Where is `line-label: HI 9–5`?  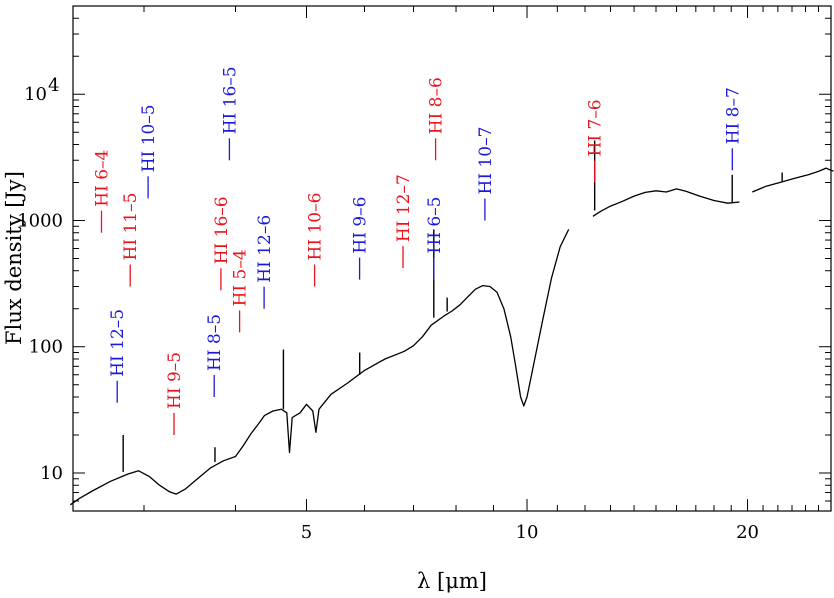
line-label: HI 9–5 is located at coordinates (175, 393).